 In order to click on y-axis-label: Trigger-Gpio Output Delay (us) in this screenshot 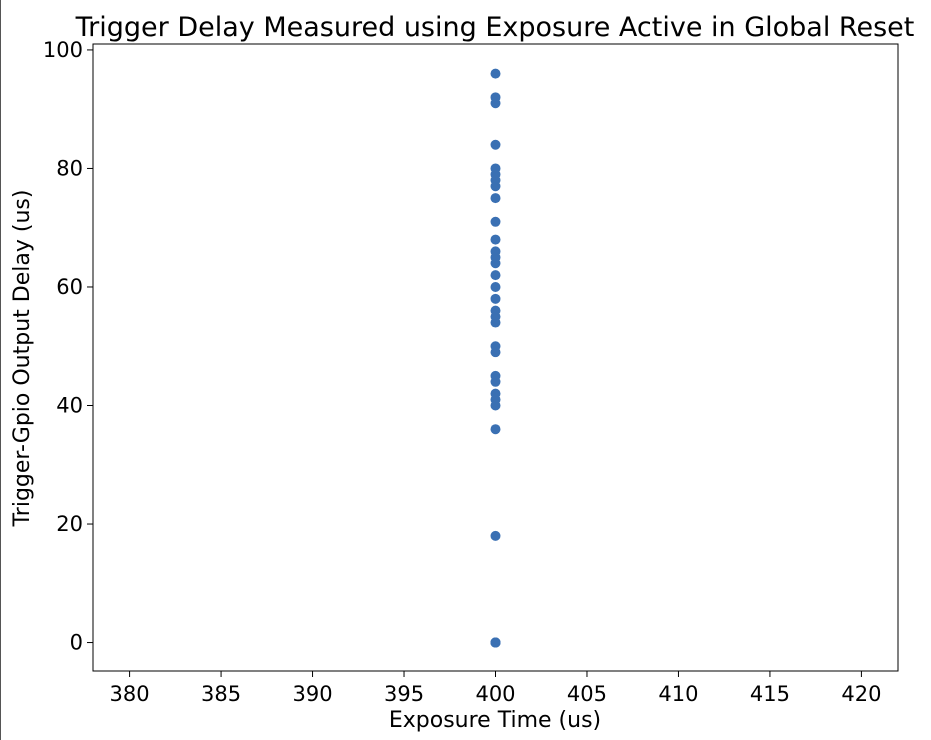, I will do `click(22, 359)`.